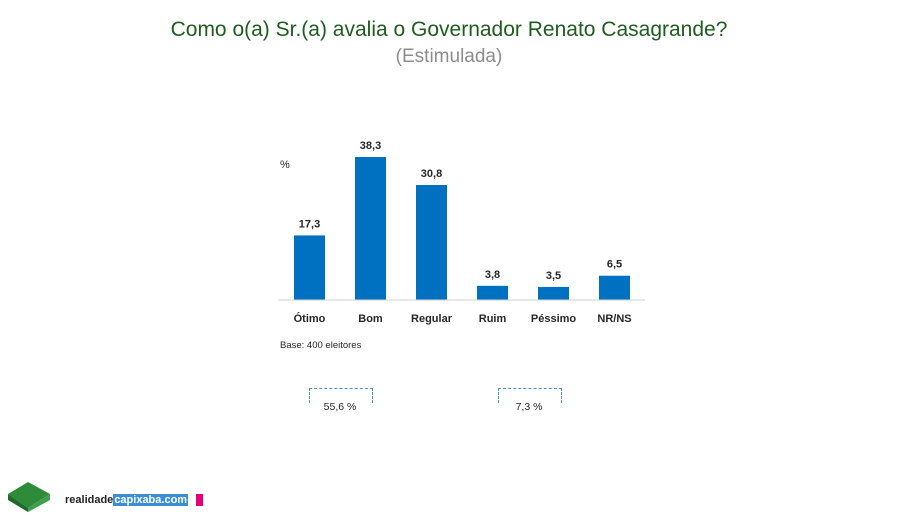 The height and width of the screenshot is (525, 898). Describe the element at coordinates (341, 395) in the screenshot. I see `group-bracket-positive` at that location.